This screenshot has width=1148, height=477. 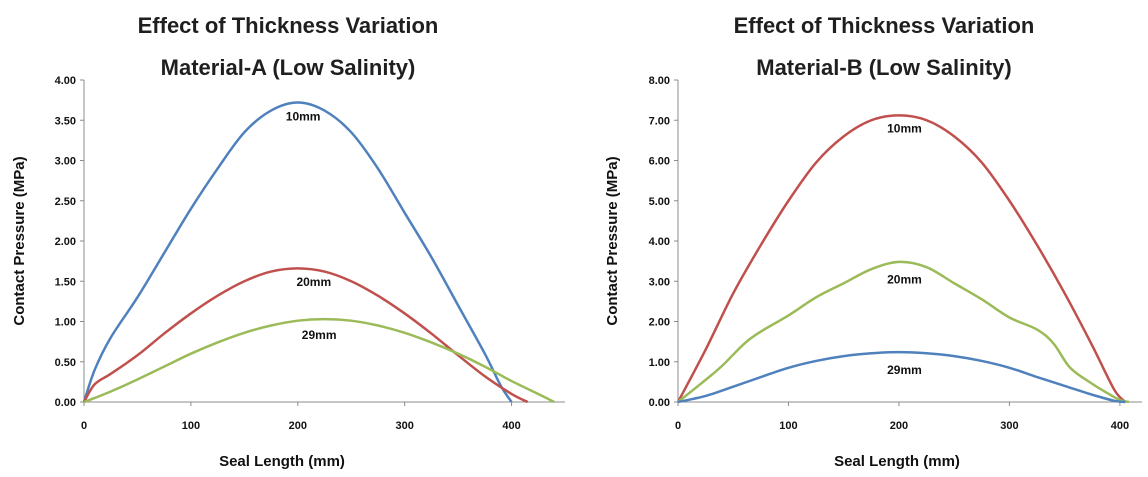 I want to click on y-tick-label: 5.00, so click(x=659, y=202).